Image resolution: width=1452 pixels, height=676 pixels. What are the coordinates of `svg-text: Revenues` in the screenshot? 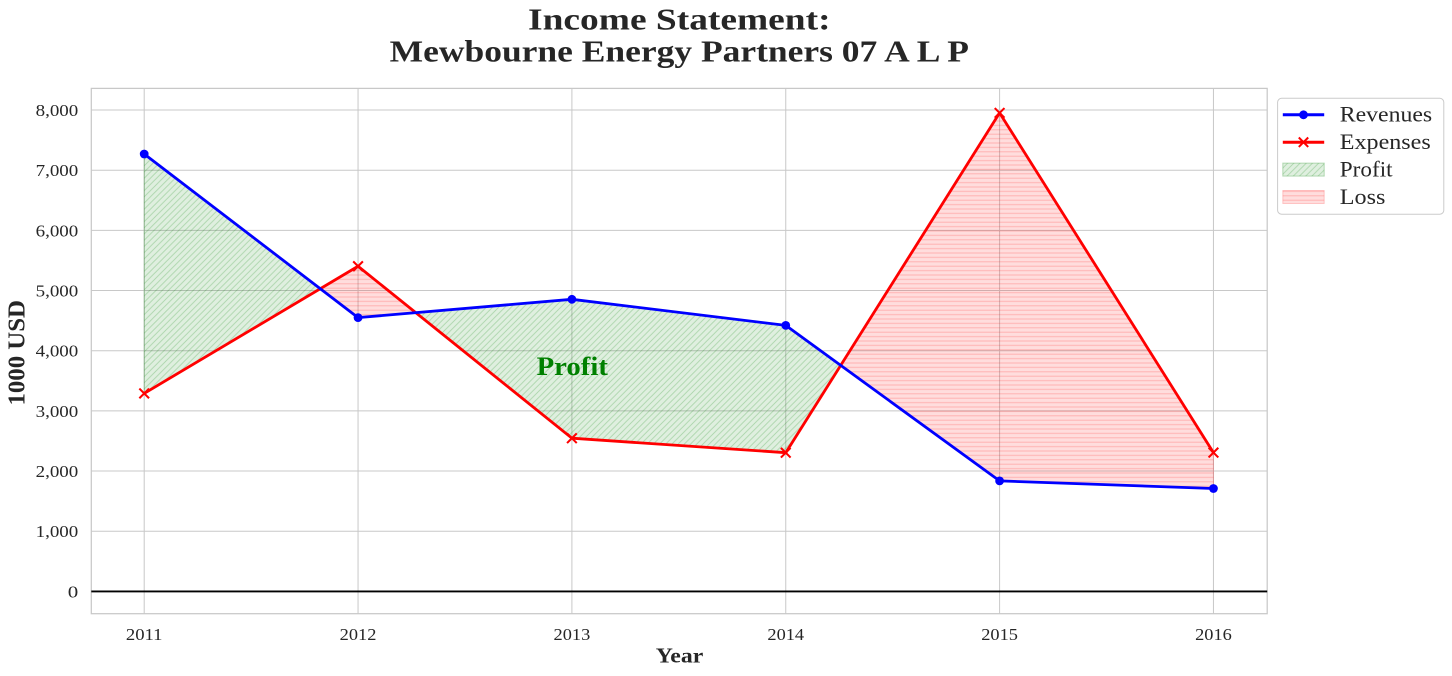 It's located at (1386, 114).